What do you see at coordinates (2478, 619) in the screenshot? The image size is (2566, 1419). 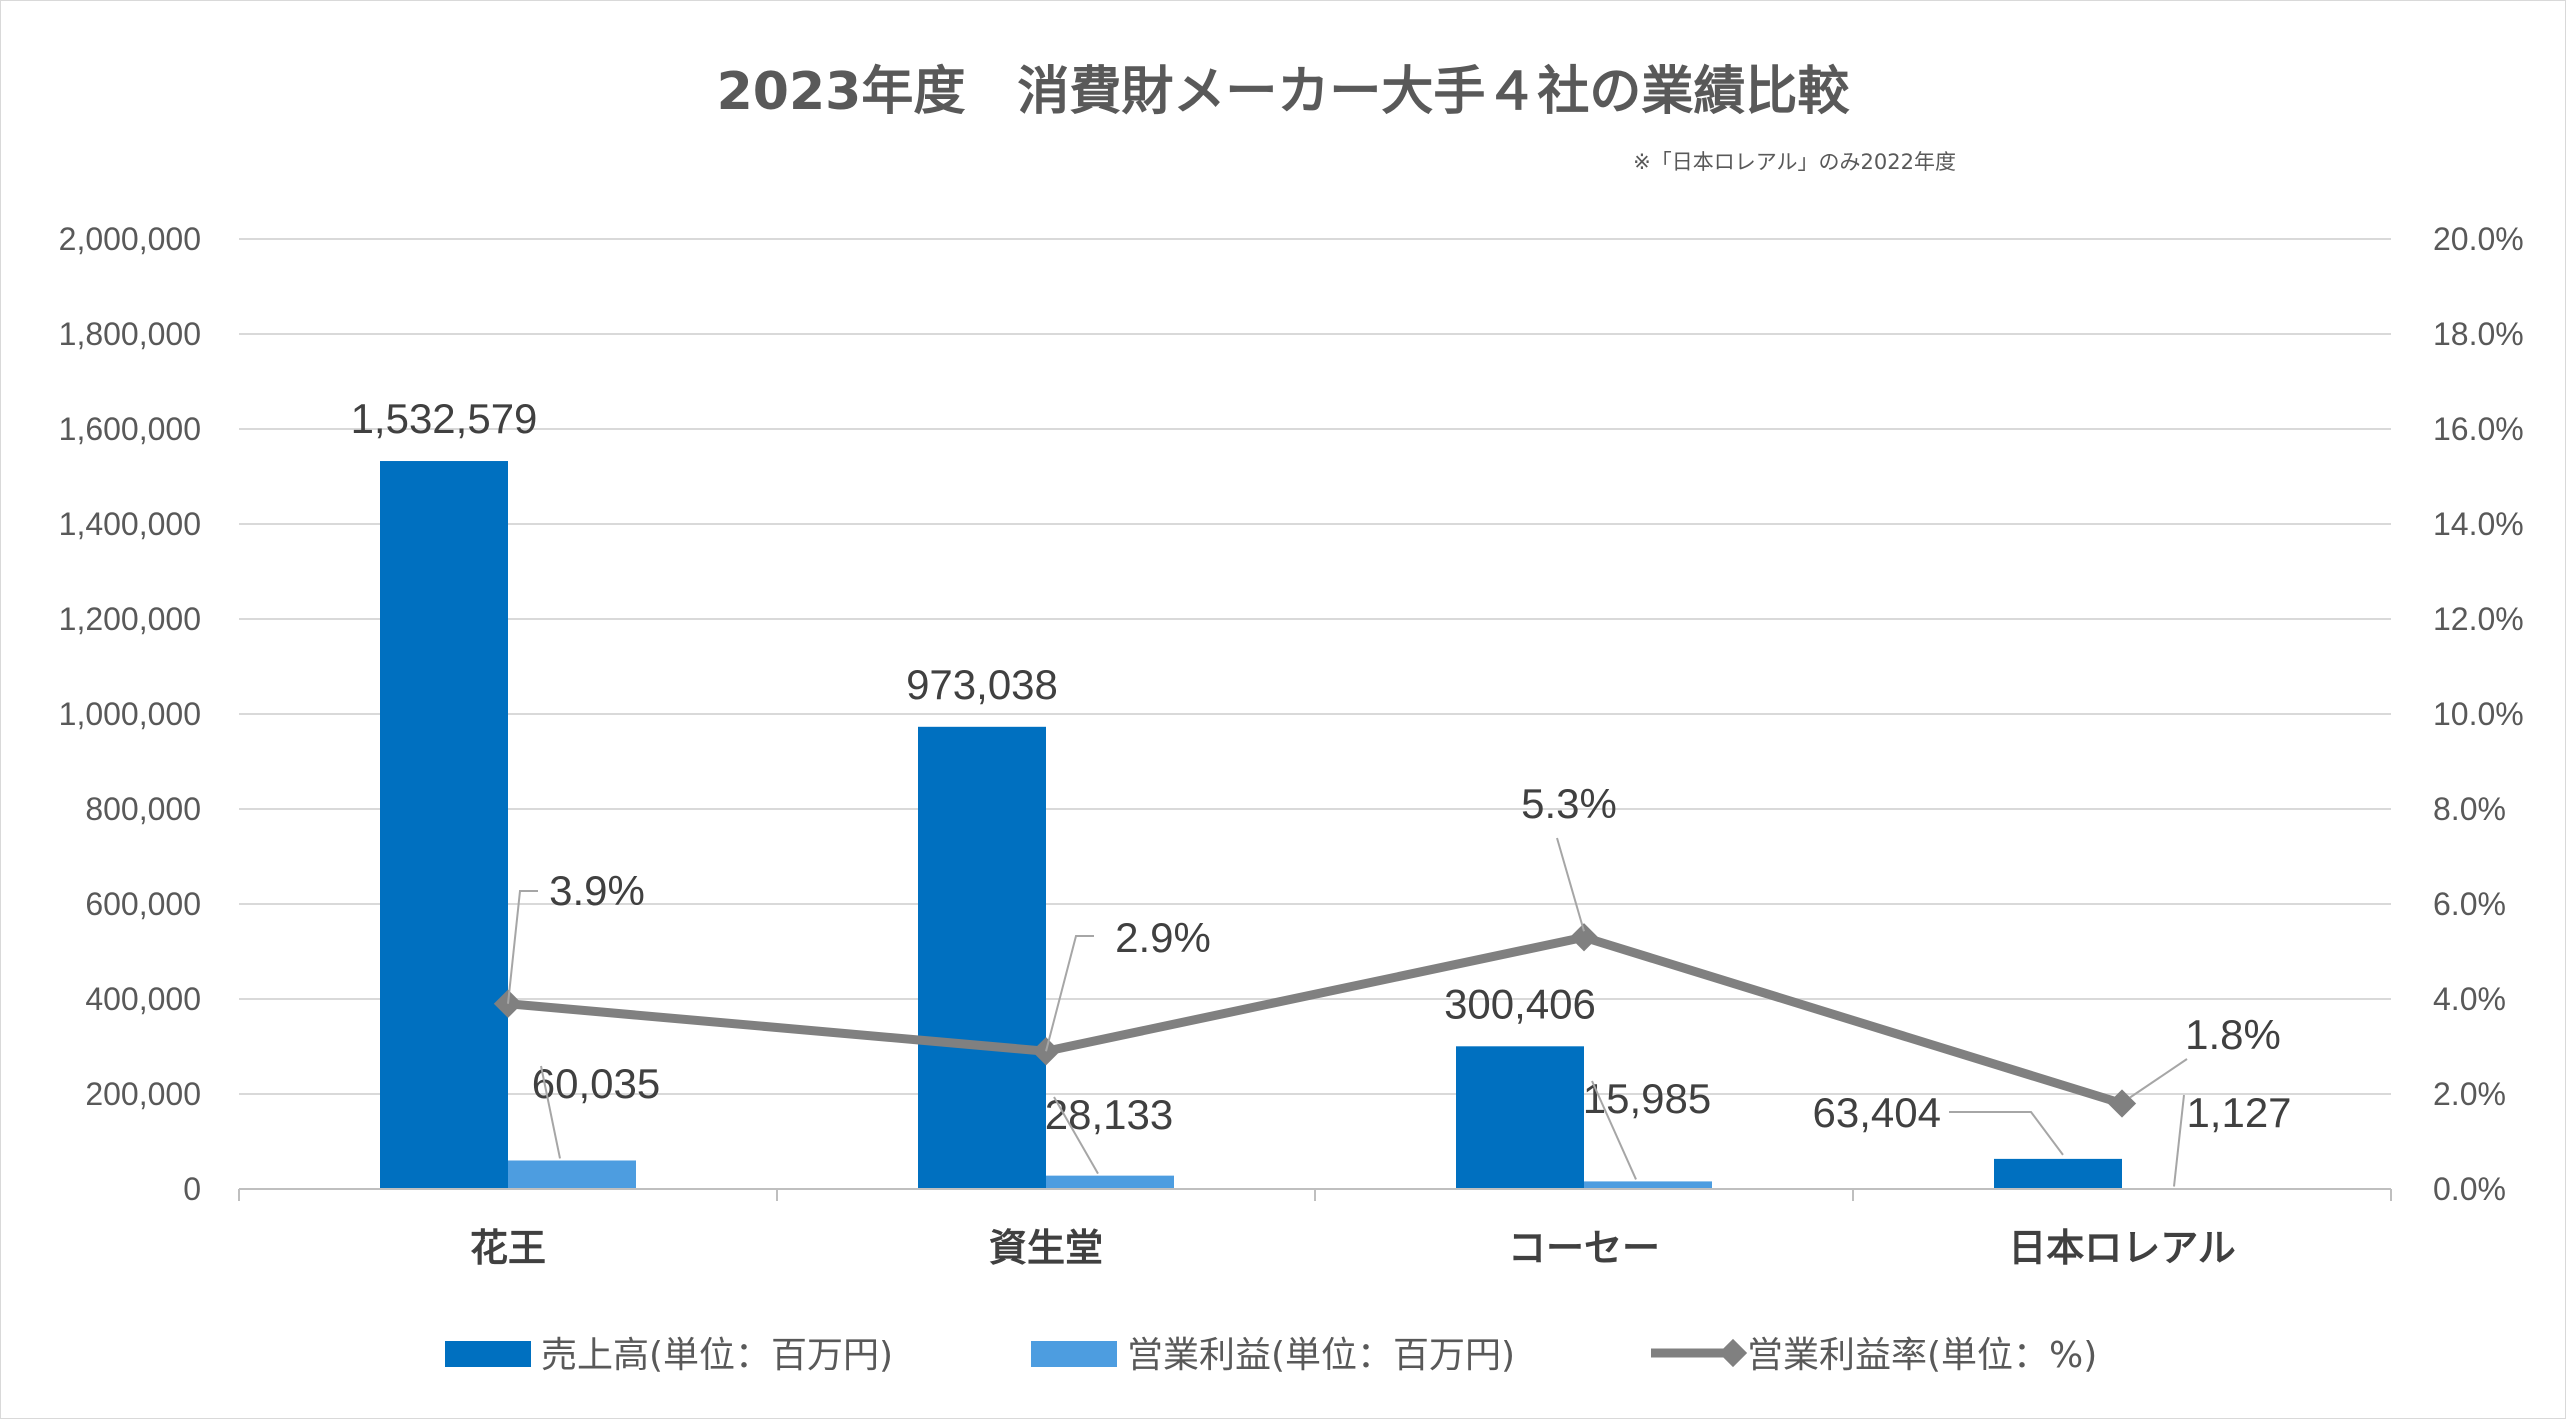 I see `y-right-tick-label: 12.0%` at bounding box center [2478, 619].